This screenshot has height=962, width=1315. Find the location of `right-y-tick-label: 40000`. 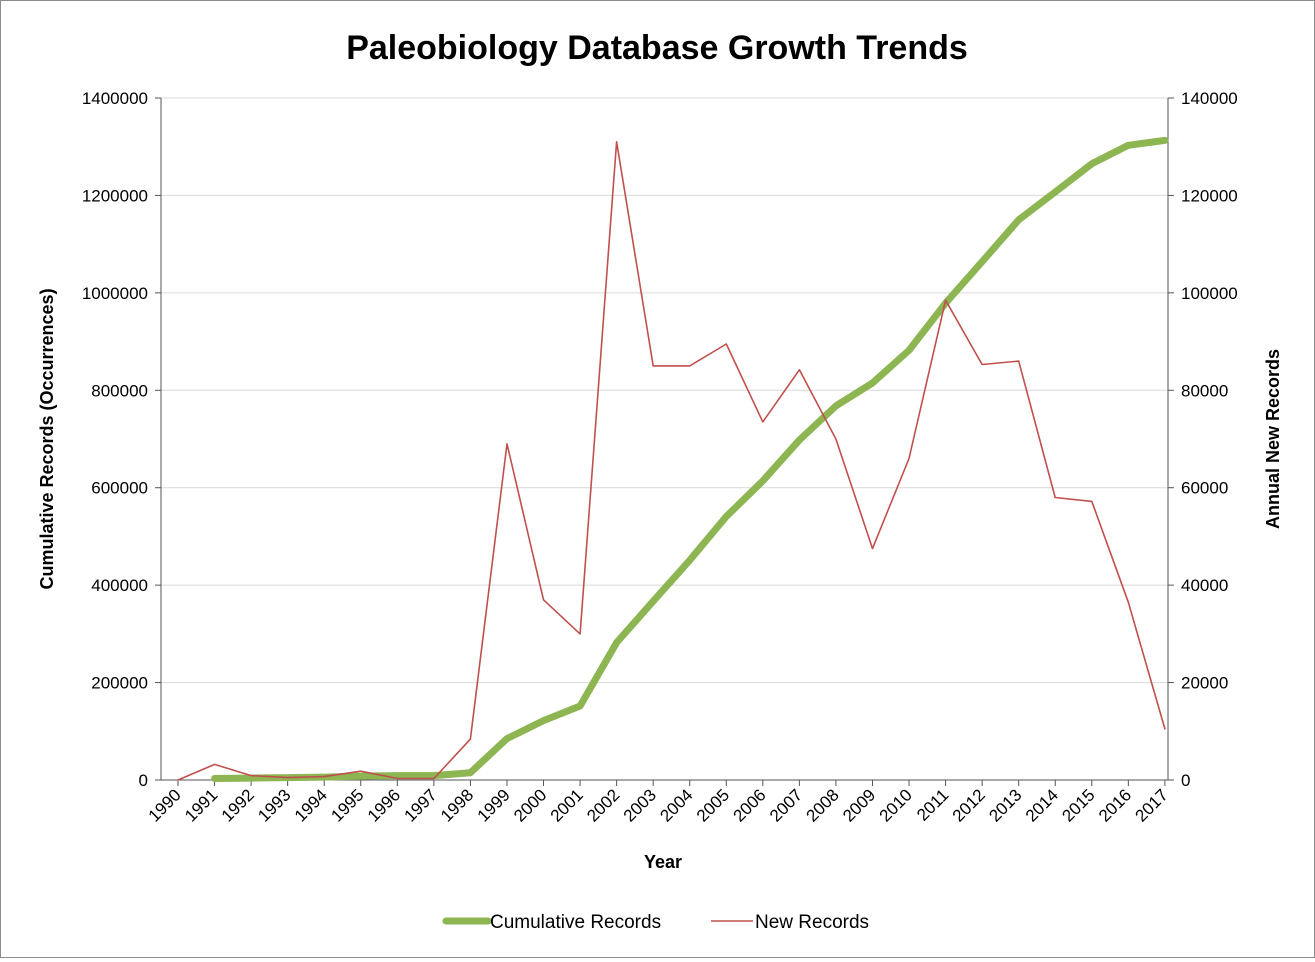

right-y-tick-label: 40000 is located at coordinates (1204, 585).